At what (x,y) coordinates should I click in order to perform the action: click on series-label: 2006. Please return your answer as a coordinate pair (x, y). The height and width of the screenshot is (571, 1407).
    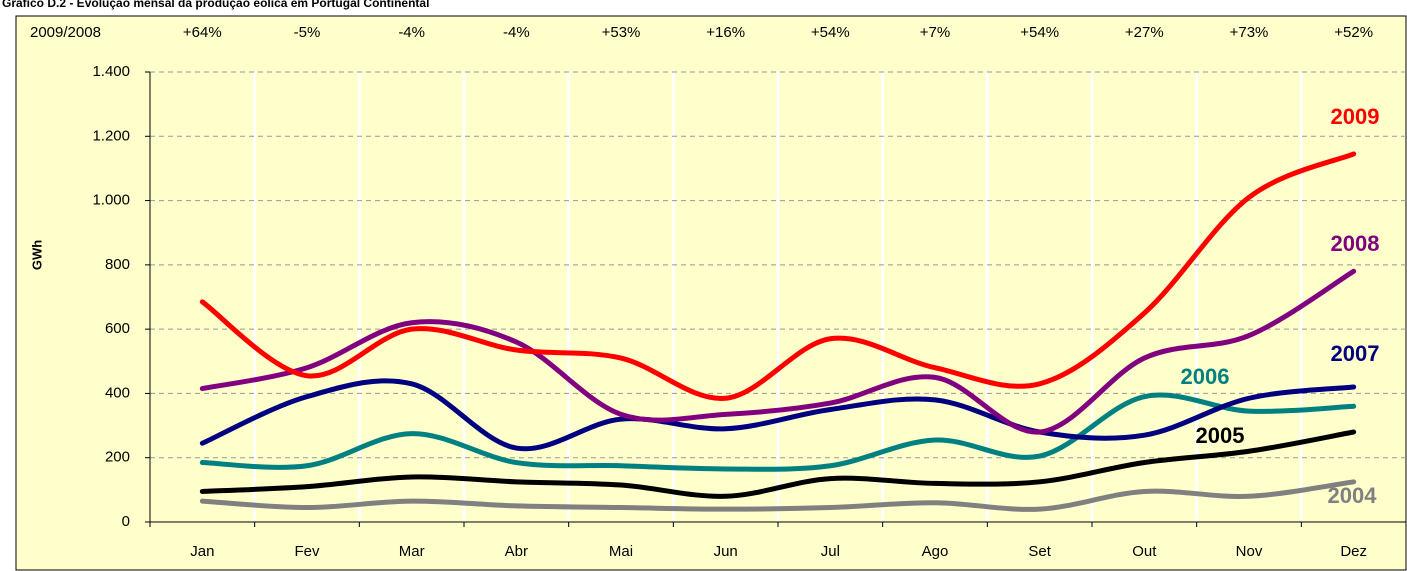
    Looking at the image, I should click on (1205, 376).